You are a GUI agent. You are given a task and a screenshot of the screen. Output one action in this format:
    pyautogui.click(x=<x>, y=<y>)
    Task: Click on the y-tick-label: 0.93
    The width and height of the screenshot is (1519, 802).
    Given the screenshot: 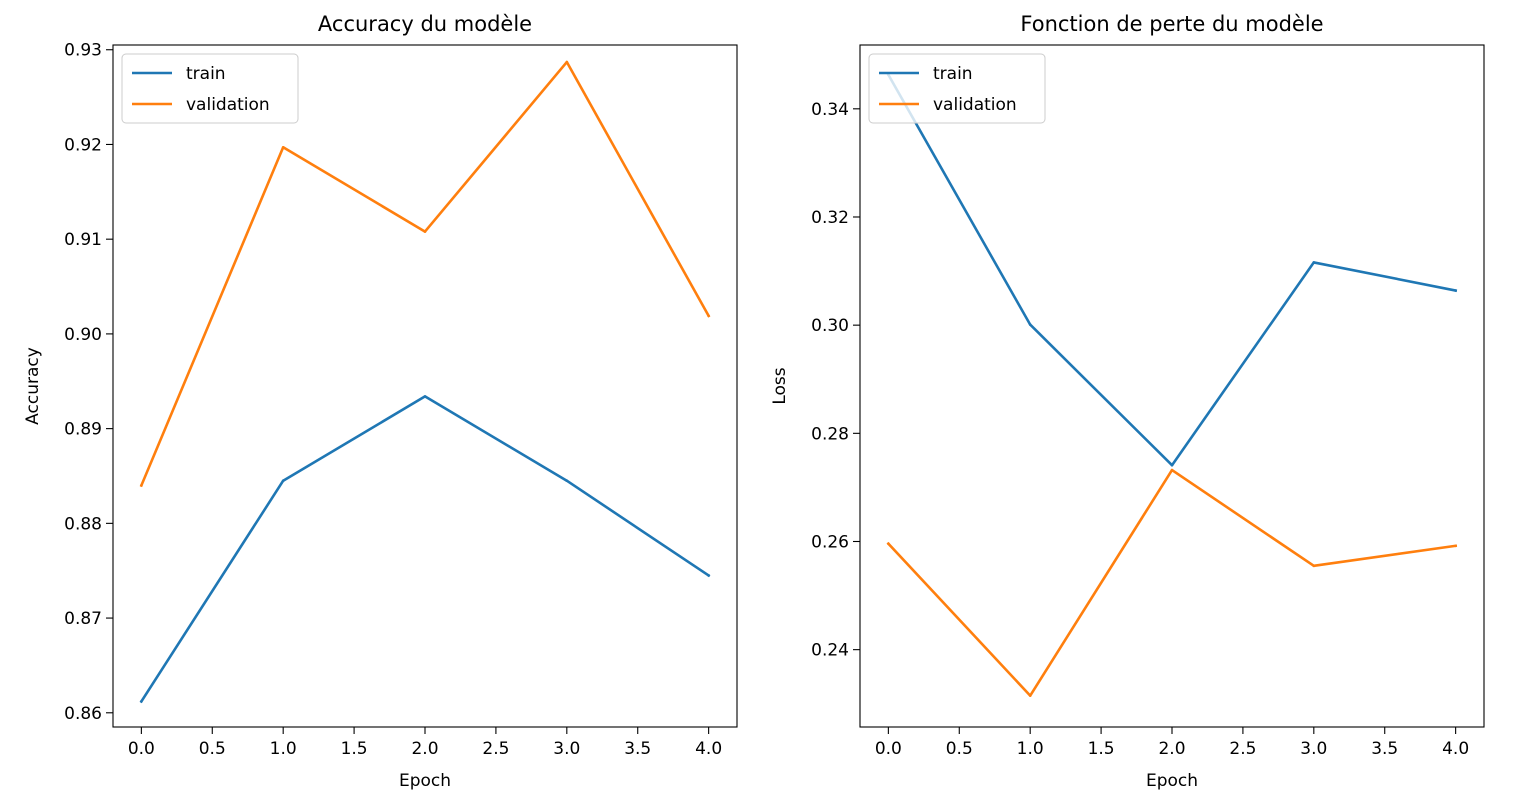 What is the action you would take?
    pyautogui.click(x=83, y=51)
    